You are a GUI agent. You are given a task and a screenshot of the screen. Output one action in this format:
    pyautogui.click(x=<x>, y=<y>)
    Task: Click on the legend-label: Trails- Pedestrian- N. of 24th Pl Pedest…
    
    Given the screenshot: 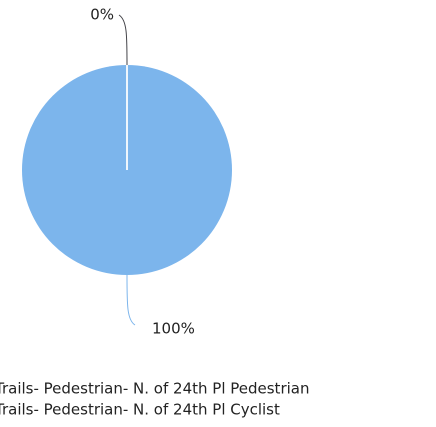 What is the action you would take?
    pyautogui.click(x=154, y=389)
    